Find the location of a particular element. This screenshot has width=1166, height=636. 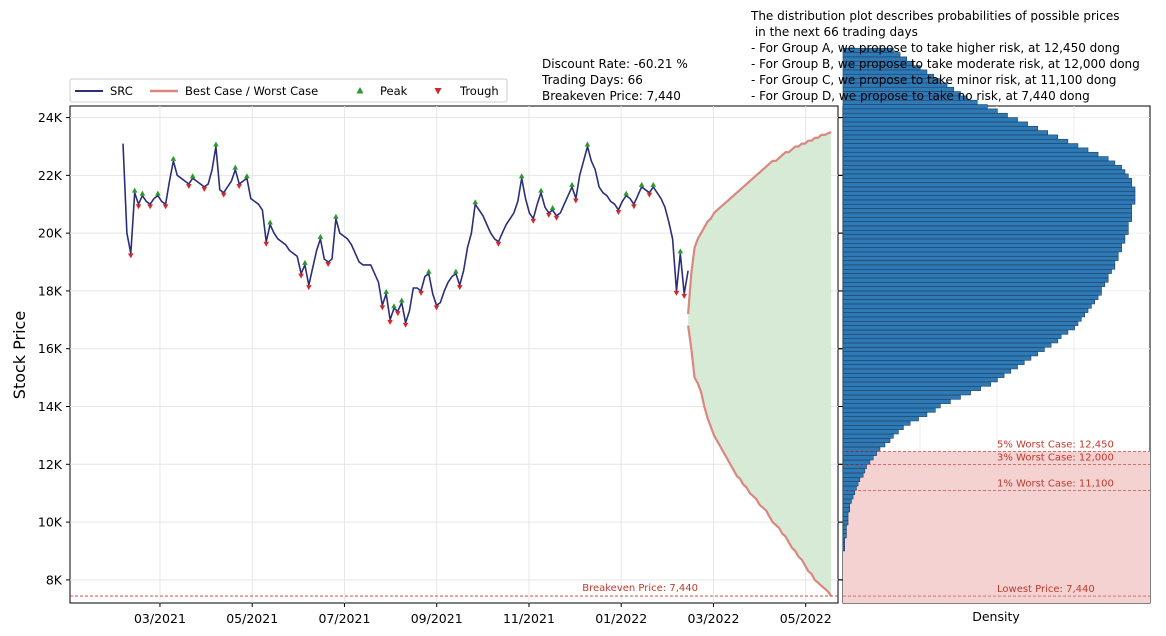

y-tick-label: 12K is located at coordinates (50, 464).